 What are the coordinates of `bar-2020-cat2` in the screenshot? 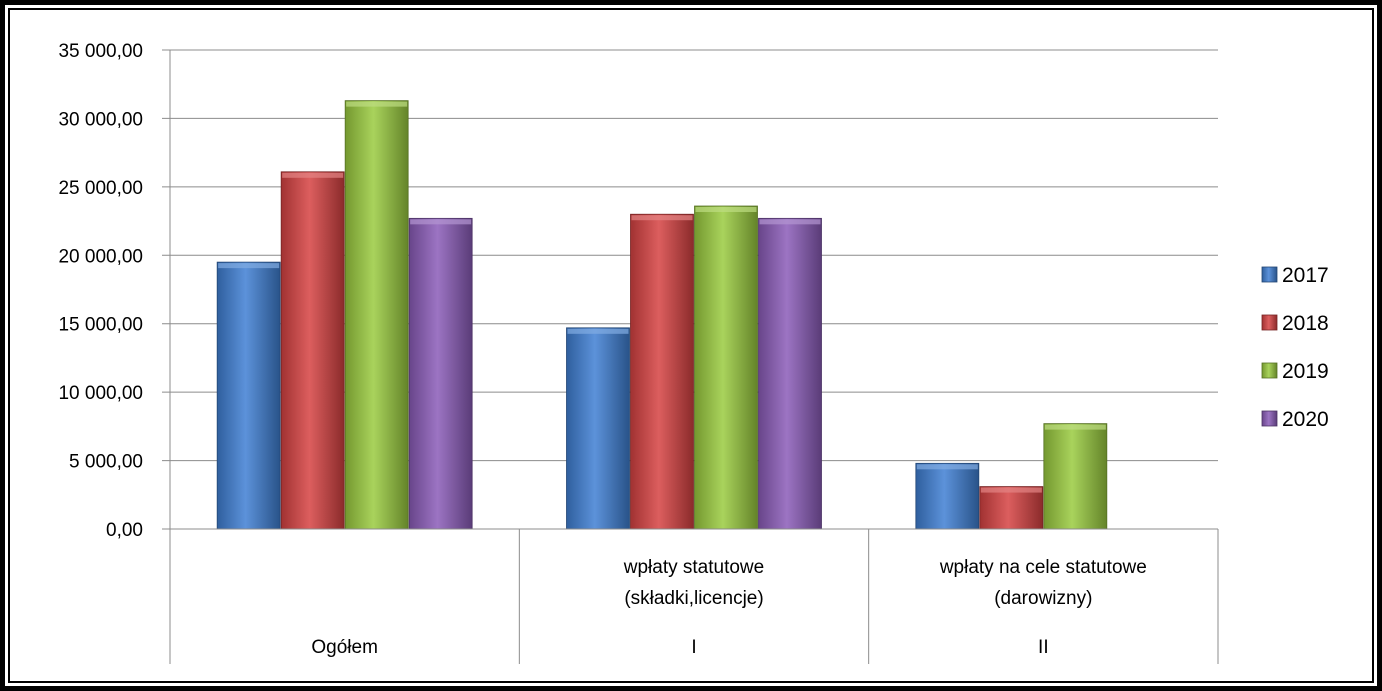 It's located at (790, 373).